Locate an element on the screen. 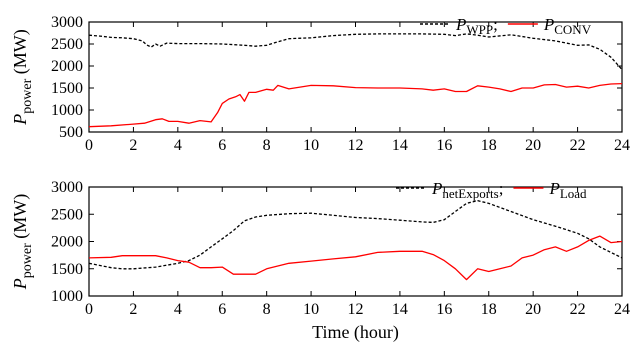 The height and width of the screenshot is (351, 632). legend: PWPP; PCONV is located at coordinates (506, 26).